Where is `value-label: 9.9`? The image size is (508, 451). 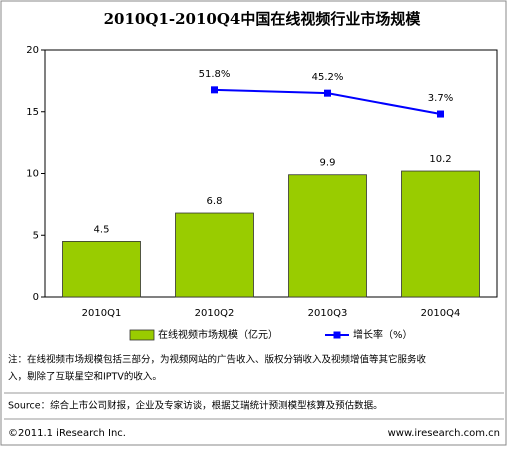 value-label: 9.9 is located at coordinates (328, 163).